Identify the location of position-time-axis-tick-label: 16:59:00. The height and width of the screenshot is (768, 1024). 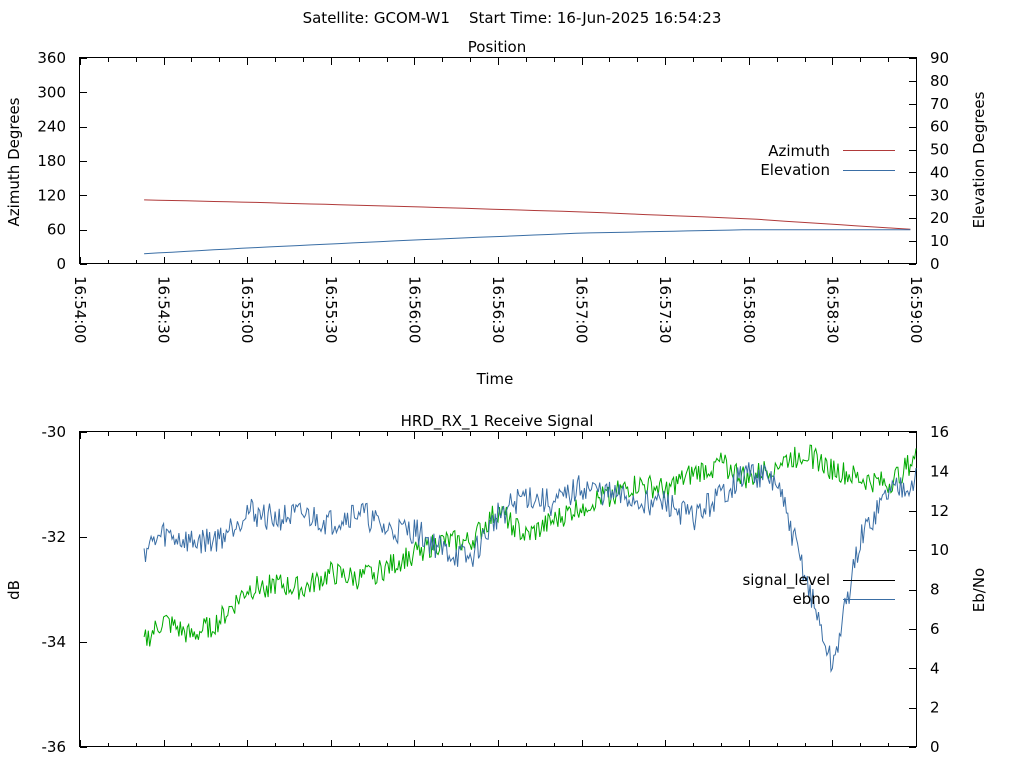
(916, 309).